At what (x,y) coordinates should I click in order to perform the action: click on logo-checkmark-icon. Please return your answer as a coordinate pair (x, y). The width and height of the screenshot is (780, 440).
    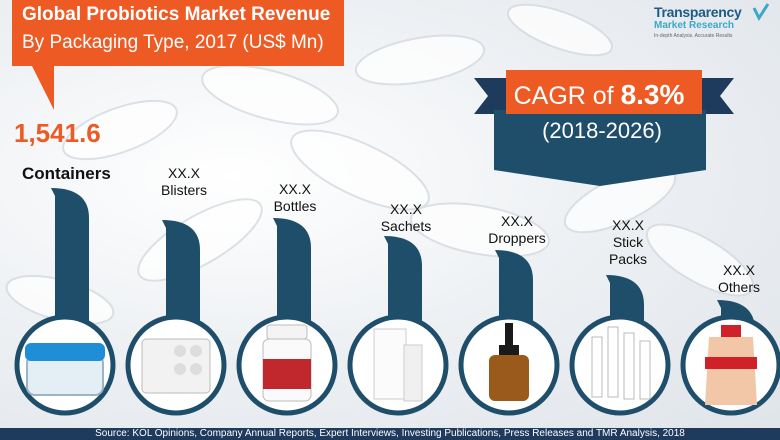
    Looking at the image, I should click on (761, 12).